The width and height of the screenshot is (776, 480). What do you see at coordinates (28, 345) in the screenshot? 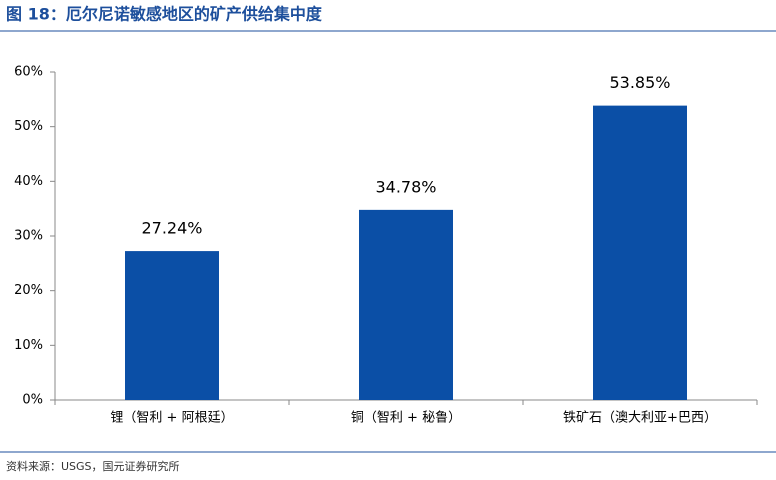
I see `y-tick-label: 10%` at bounding box center [28, 345].